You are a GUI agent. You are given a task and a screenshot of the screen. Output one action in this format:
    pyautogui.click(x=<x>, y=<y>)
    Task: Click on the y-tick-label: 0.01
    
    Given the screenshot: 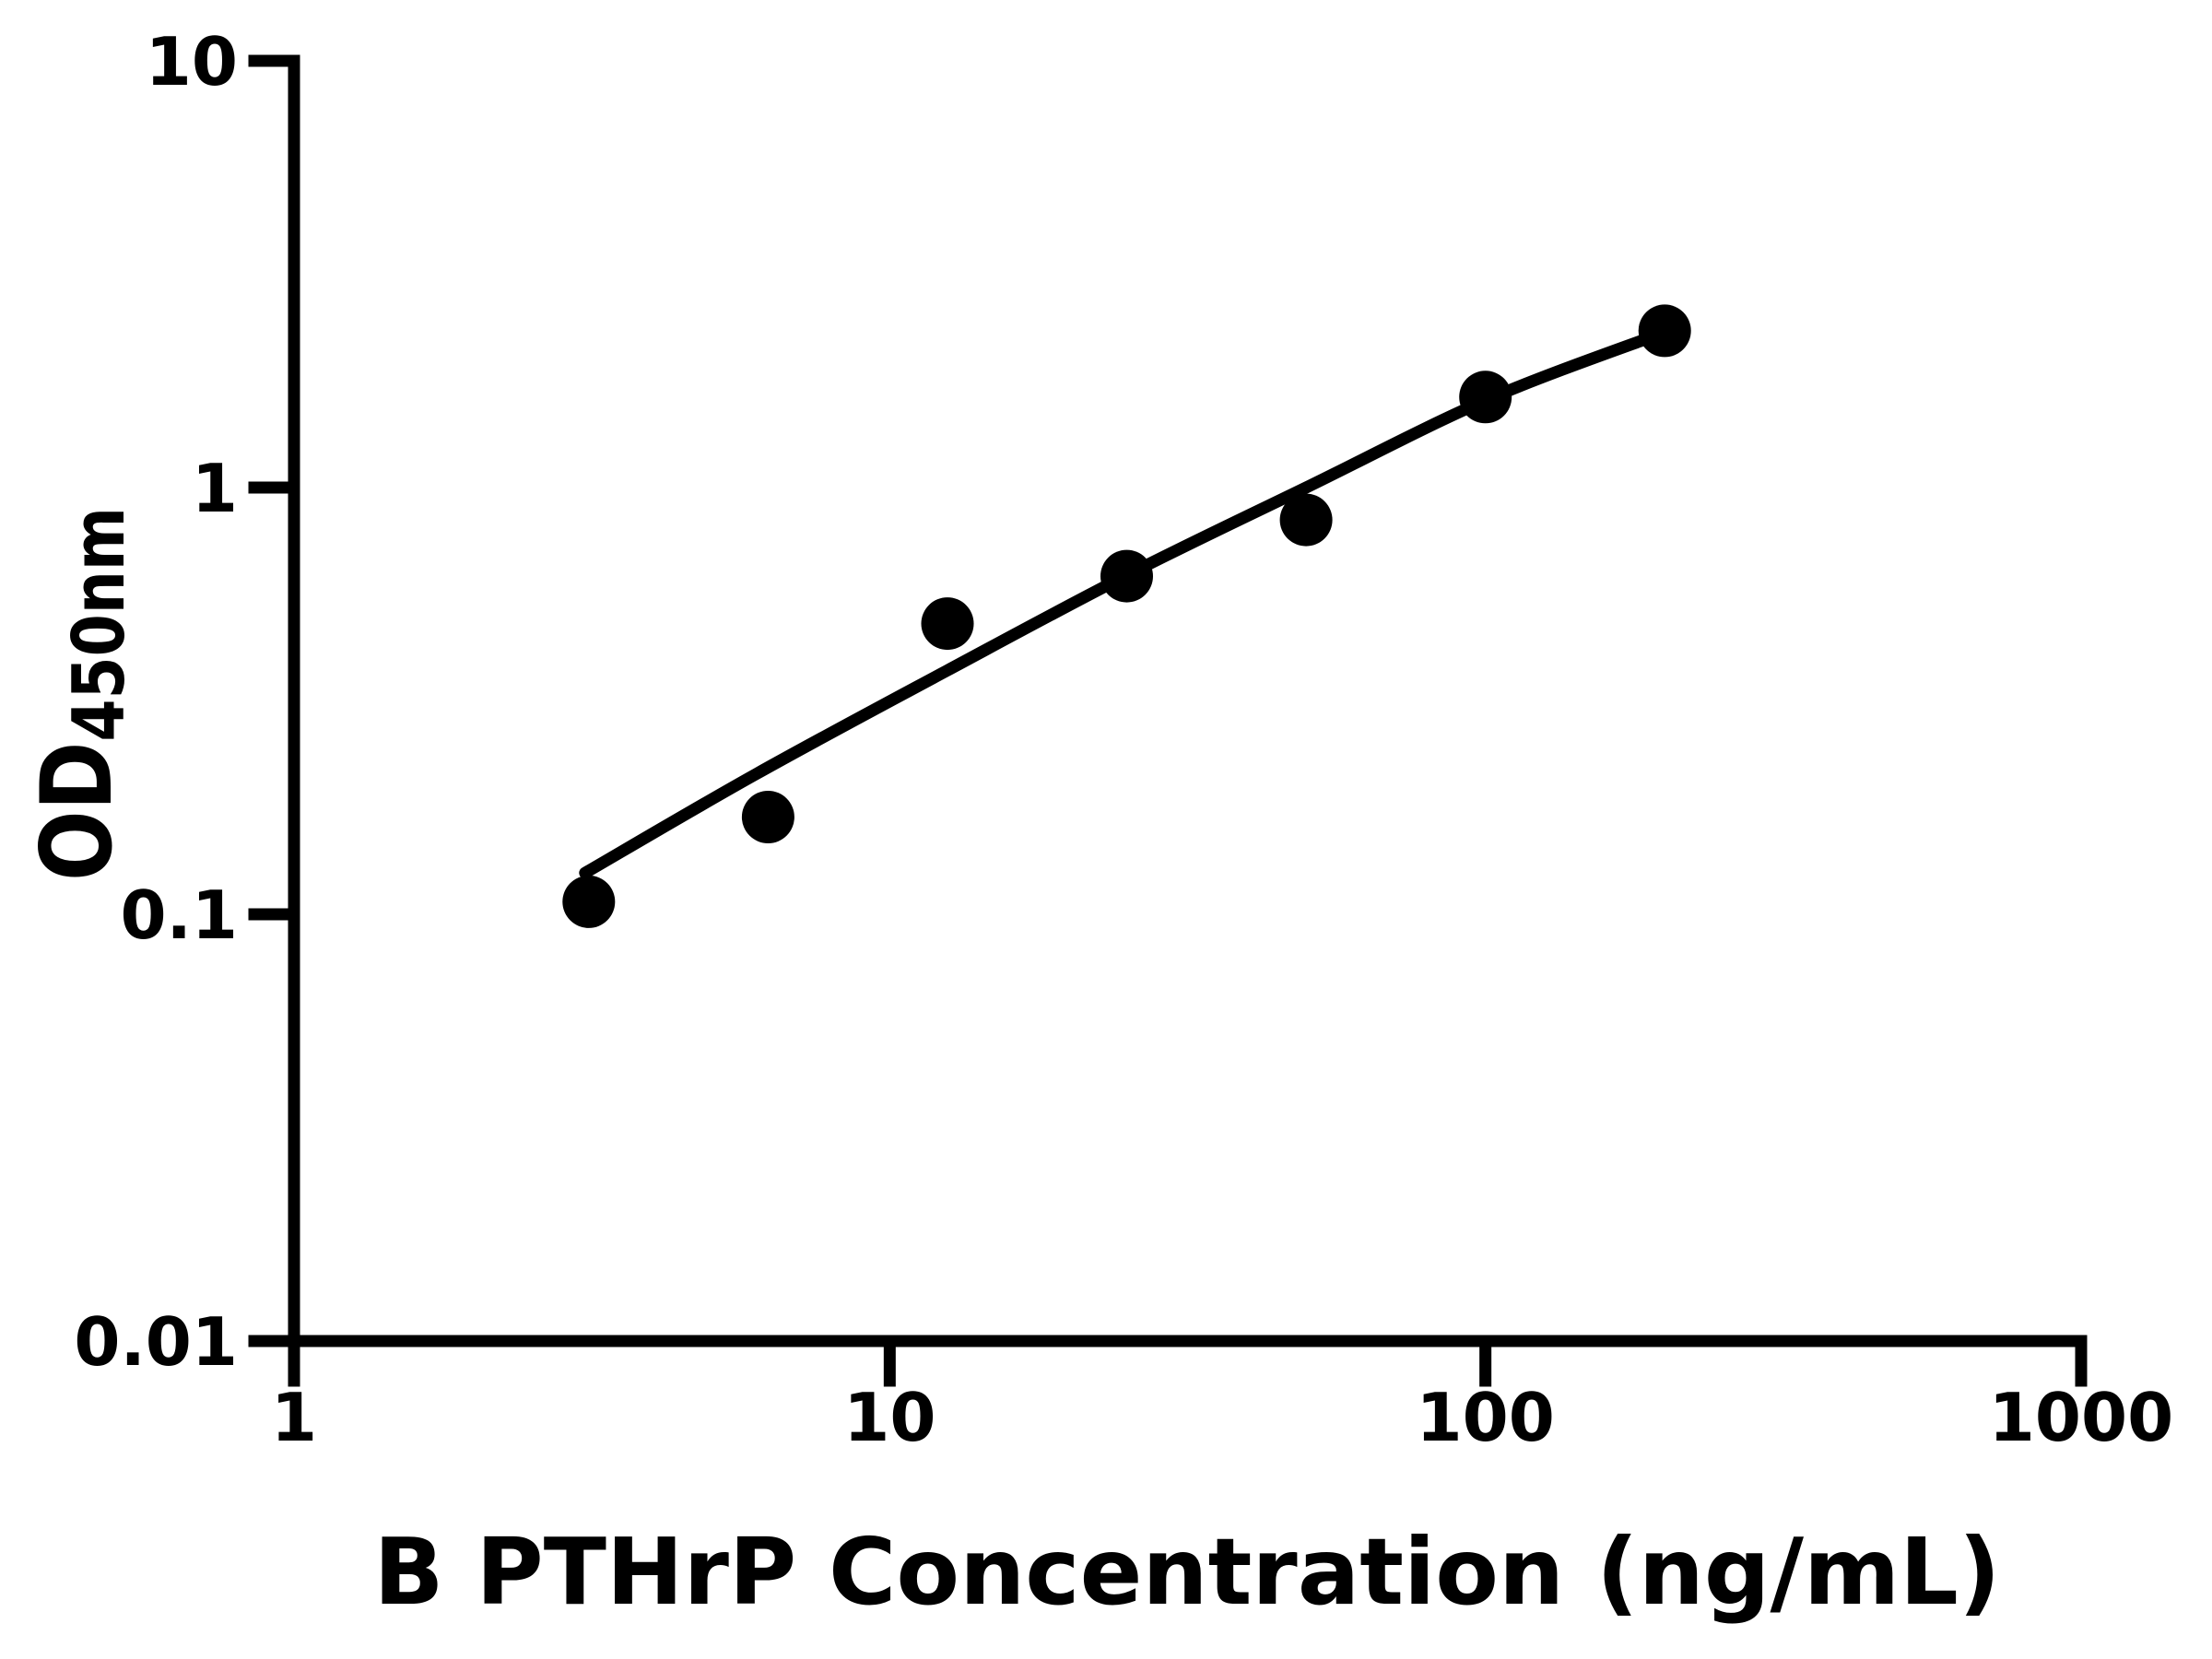 What is the action you would take?
    pyautogui.click(x=156, y=1342)
    